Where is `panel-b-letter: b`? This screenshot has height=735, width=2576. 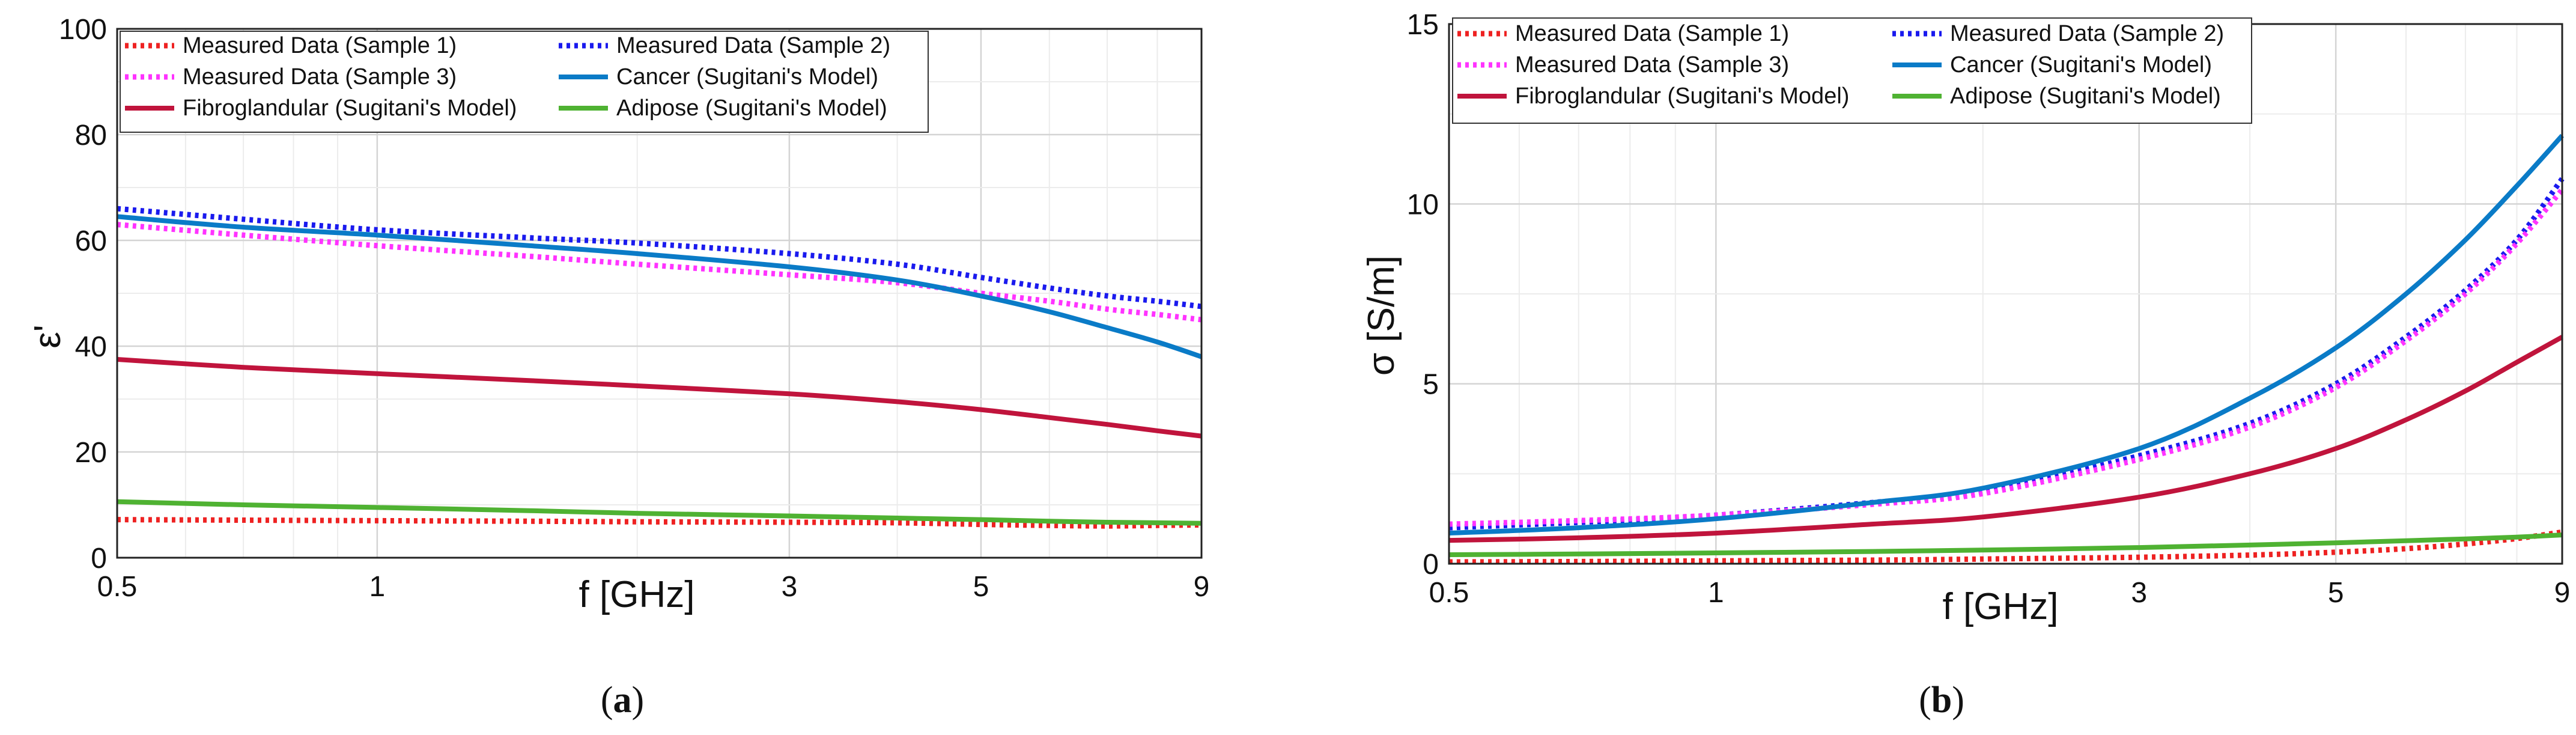 panel-b-letter: b is located at coordinates (1941, 700).